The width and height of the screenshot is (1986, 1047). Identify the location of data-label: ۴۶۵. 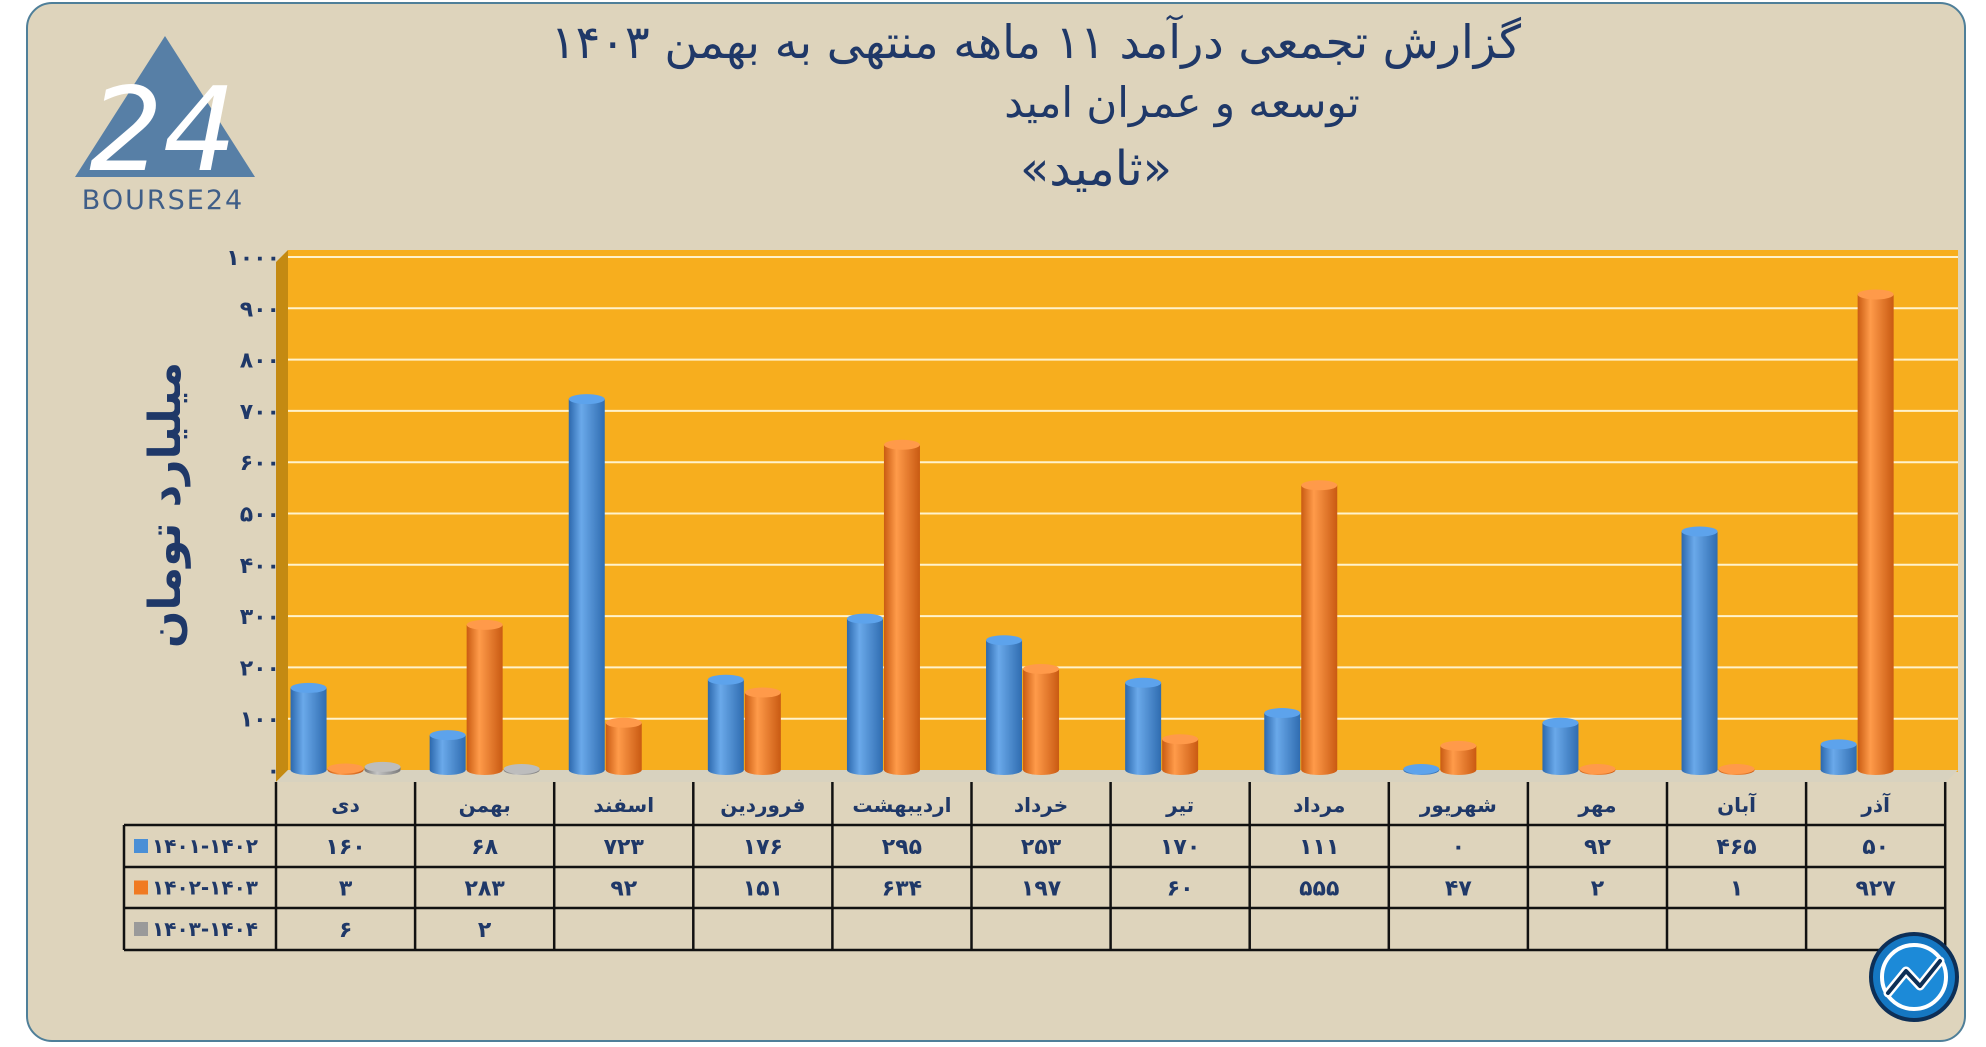
(1736, 847).